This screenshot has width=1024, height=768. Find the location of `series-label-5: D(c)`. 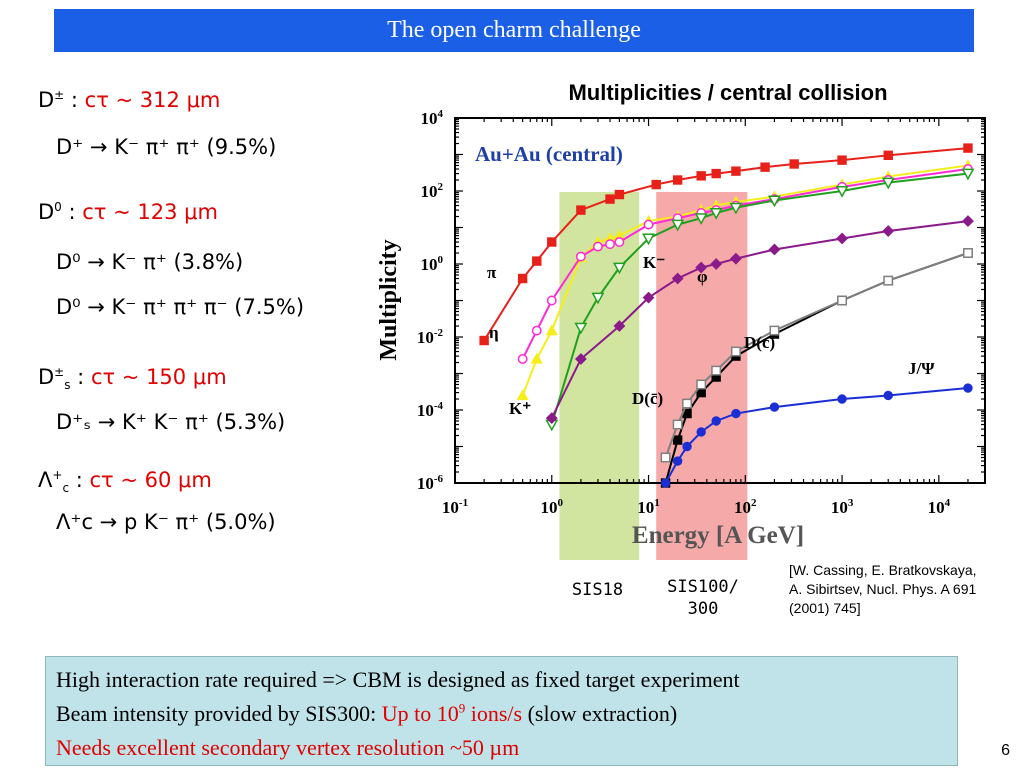

series-label-5: D(c) is located at coordinates (759, 342).